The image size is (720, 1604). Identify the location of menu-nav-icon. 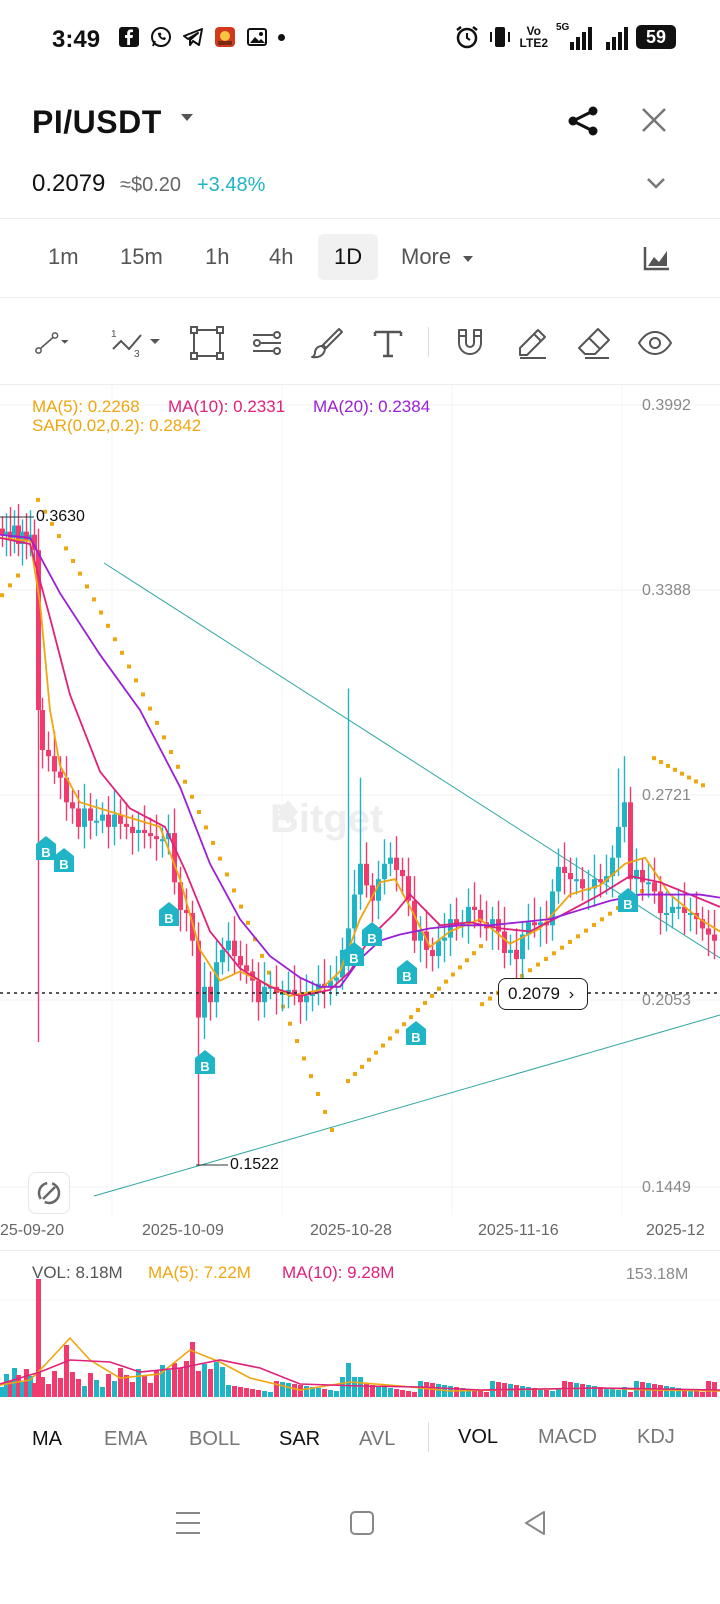
(188, 1523).